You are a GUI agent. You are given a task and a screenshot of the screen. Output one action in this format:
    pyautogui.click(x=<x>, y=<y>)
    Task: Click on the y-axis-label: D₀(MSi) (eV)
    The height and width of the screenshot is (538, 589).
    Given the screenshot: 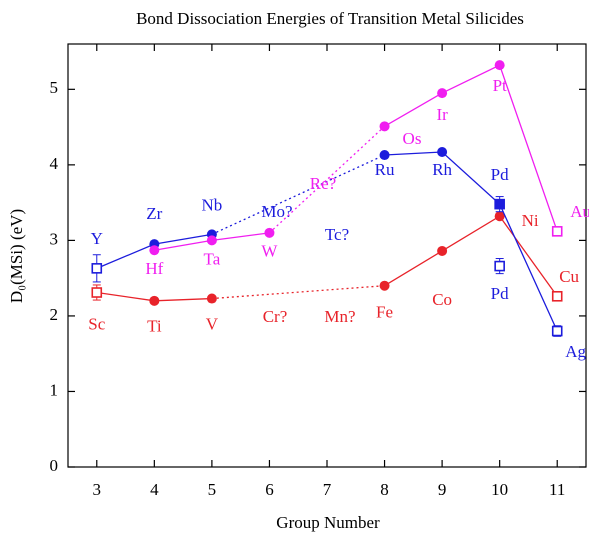 What is the action you would take?
    pyautogui.click(x=16, y=256)
    